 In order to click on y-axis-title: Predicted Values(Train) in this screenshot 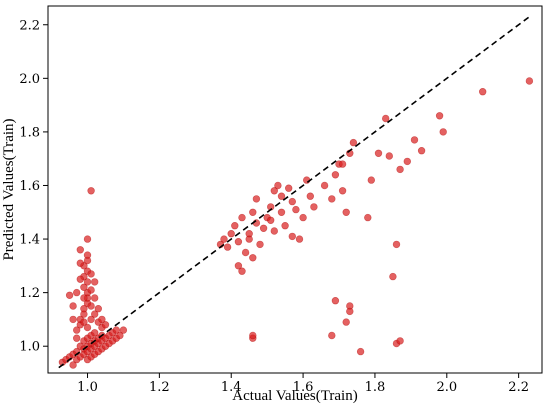, I will do `click(9, 189)`.